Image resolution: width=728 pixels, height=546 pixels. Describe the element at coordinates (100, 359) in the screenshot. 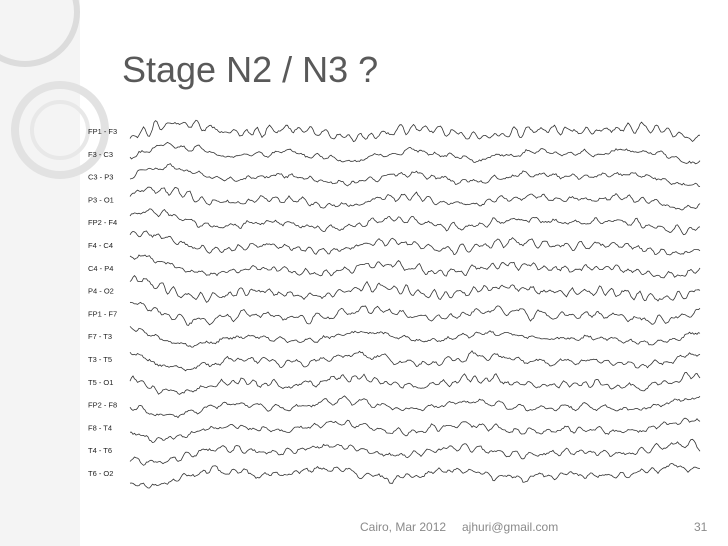

I see `channel-label: T3 - T5` at that location.